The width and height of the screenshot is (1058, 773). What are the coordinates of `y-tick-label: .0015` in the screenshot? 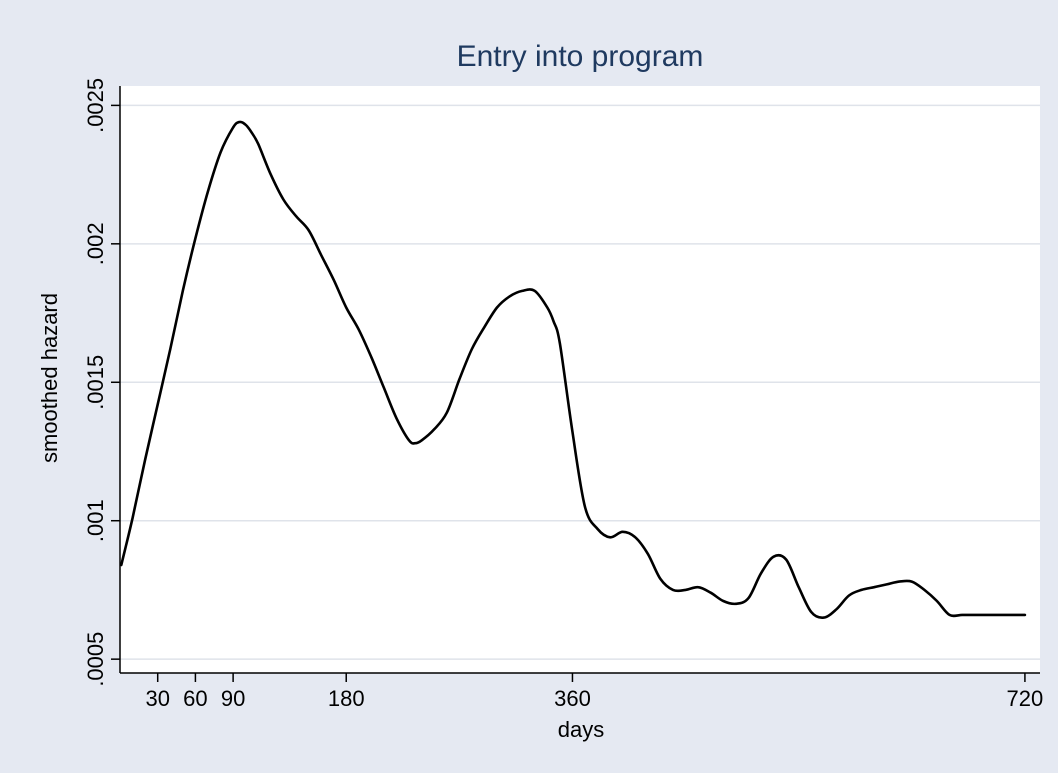 It's located at (95, 382).